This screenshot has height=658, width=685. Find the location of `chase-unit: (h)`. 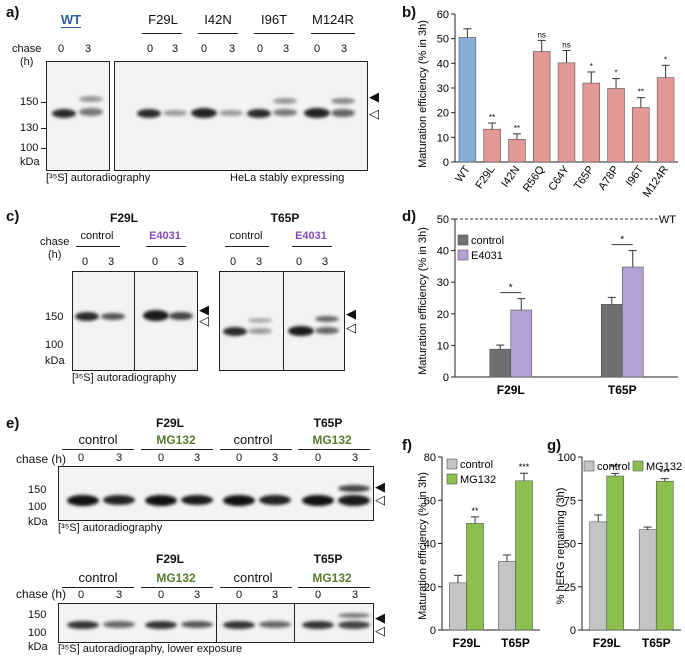

chase-unit: (h) is located at coordinates (27, 62).